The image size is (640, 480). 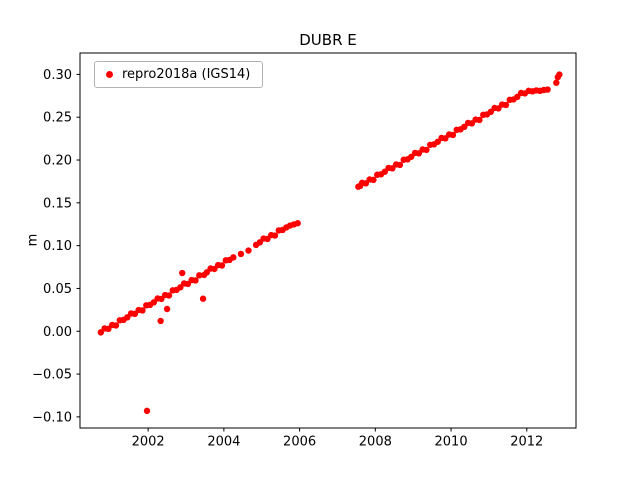 I want to click on x-tick-label: 2004, so click(x=223, y=442).